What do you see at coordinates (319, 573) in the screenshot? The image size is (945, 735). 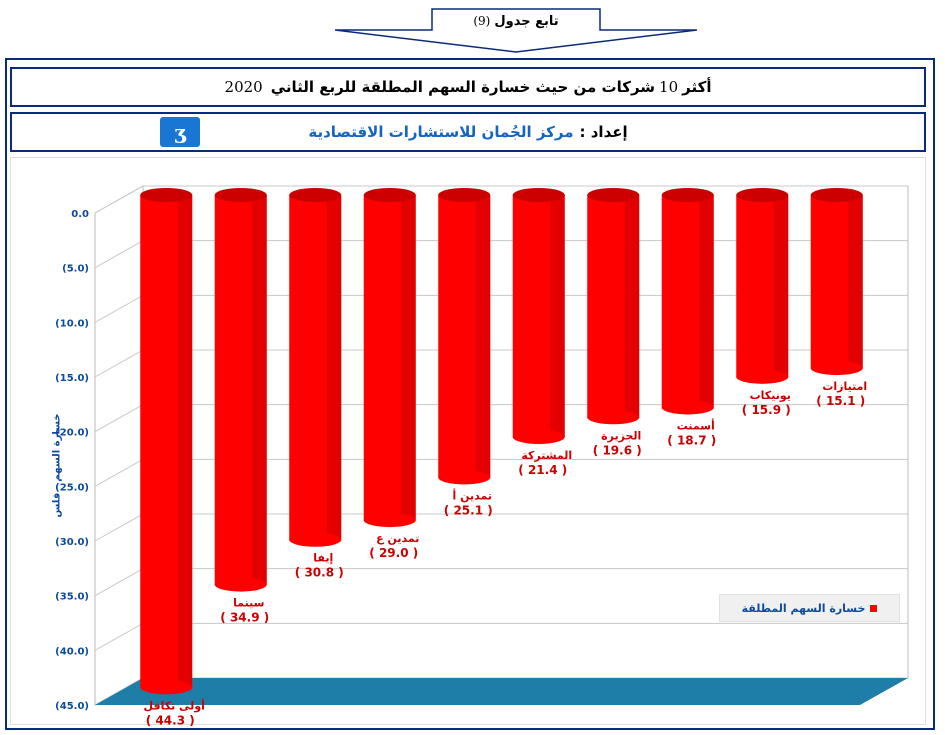 I see `value-label: ( 30.8 )` at bounding box center [319, 573].